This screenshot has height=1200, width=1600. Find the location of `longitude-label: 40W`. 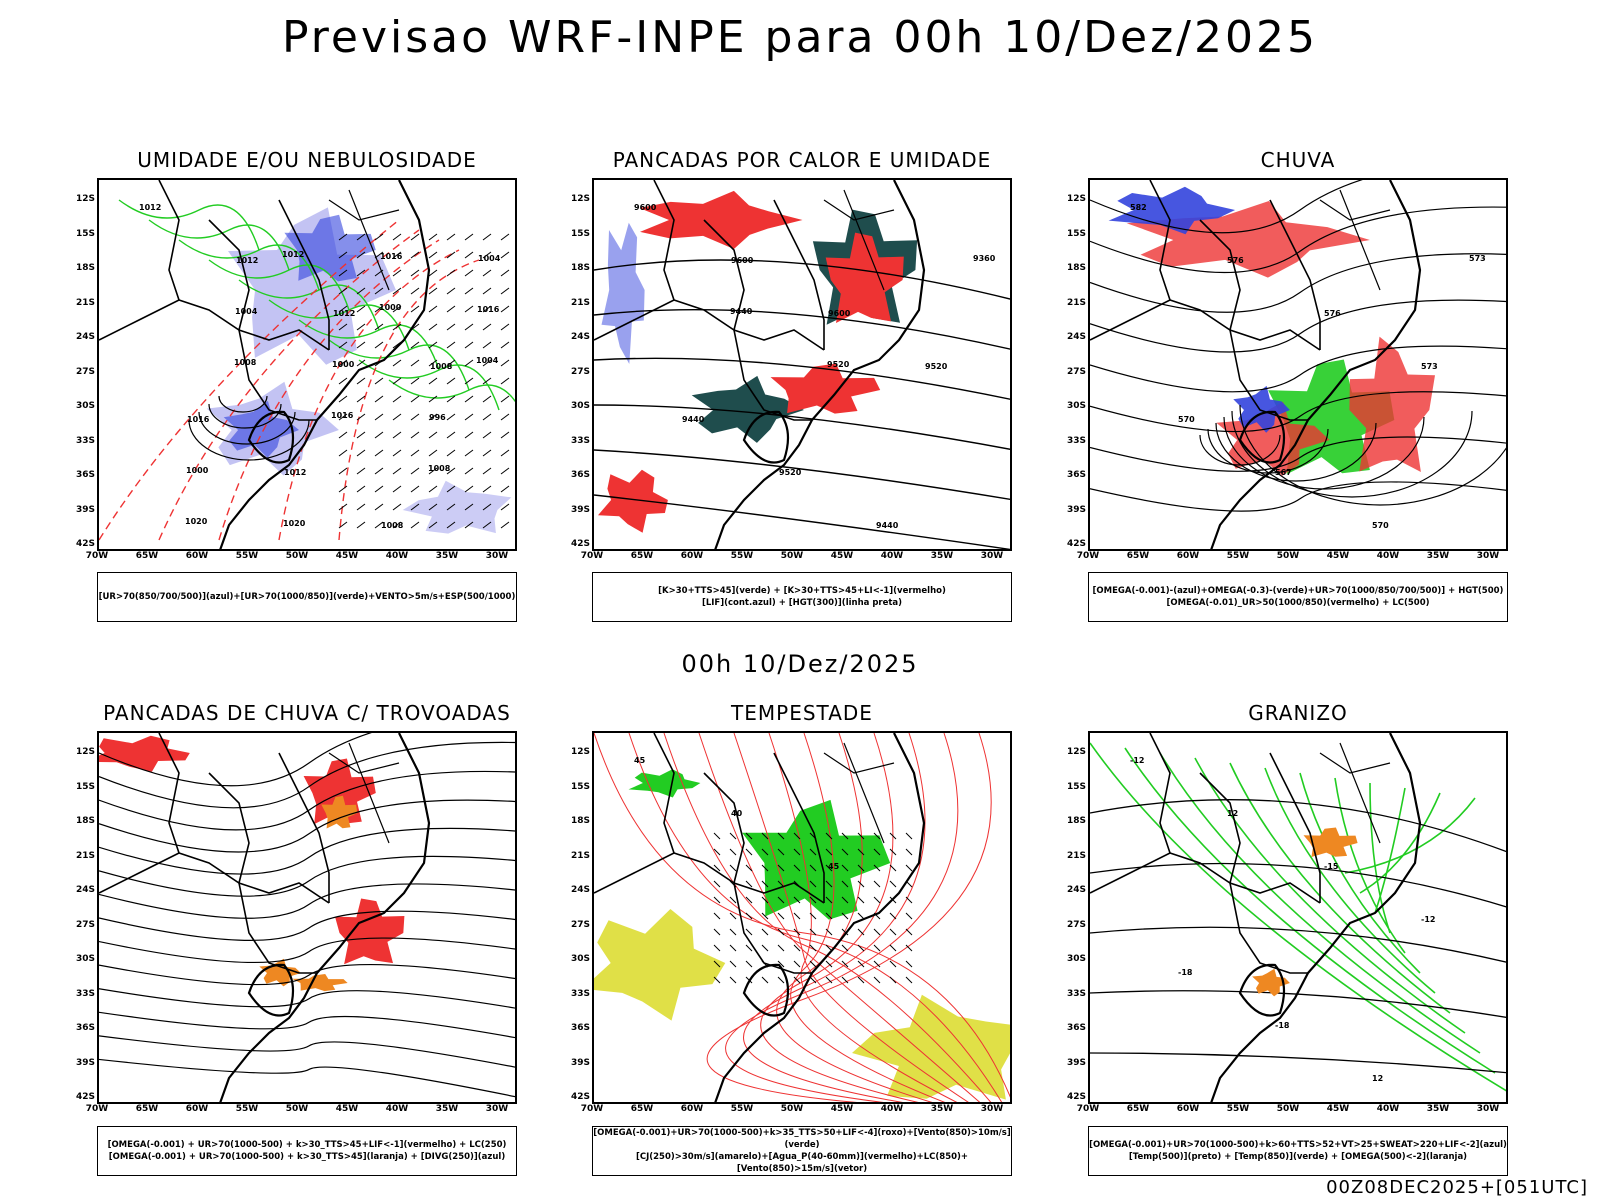

longitude-label: 40W is located at coordinates (397, 556).